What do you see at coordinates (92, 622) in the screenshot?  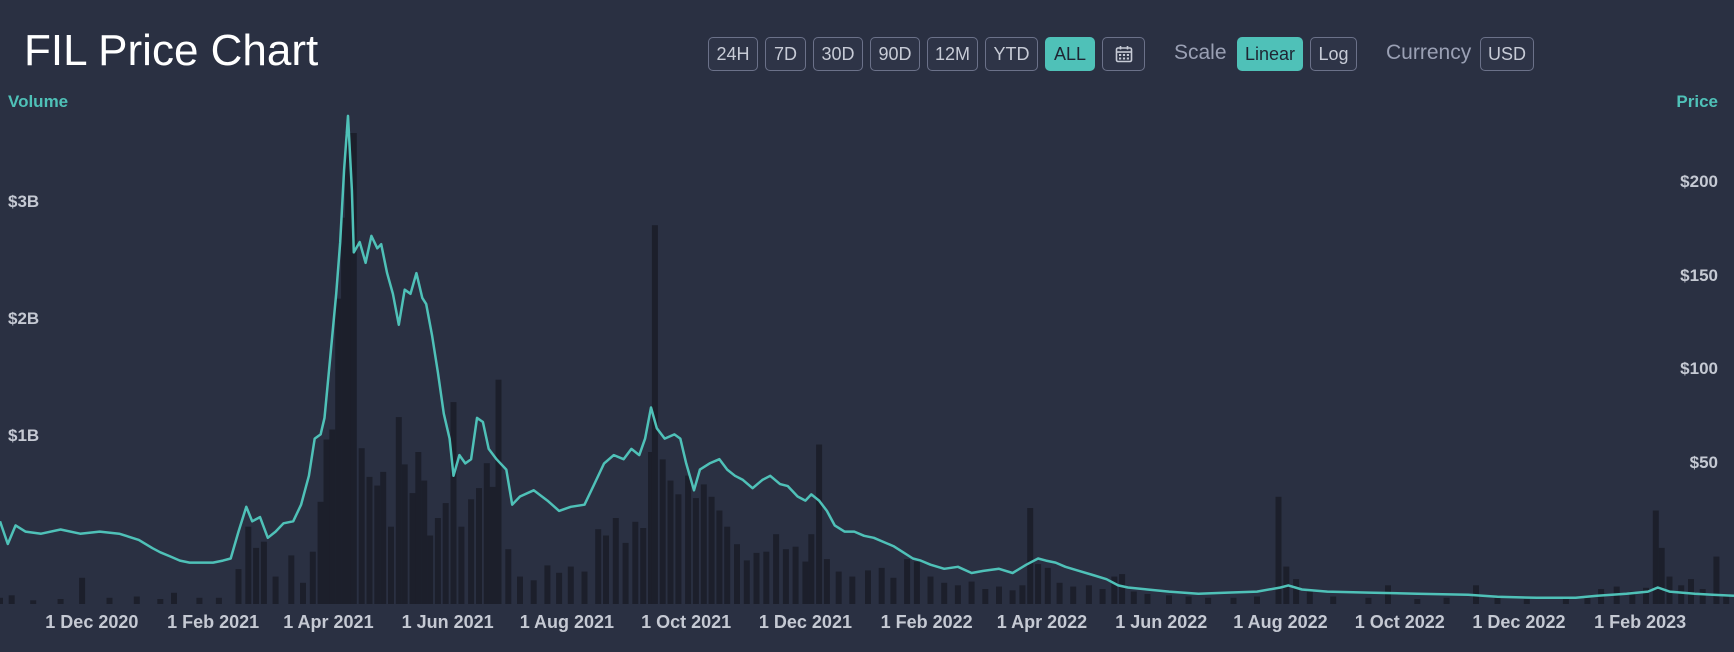 I see `x-tick-label: 1 Dec 2020` at bounding box center [92, 622].